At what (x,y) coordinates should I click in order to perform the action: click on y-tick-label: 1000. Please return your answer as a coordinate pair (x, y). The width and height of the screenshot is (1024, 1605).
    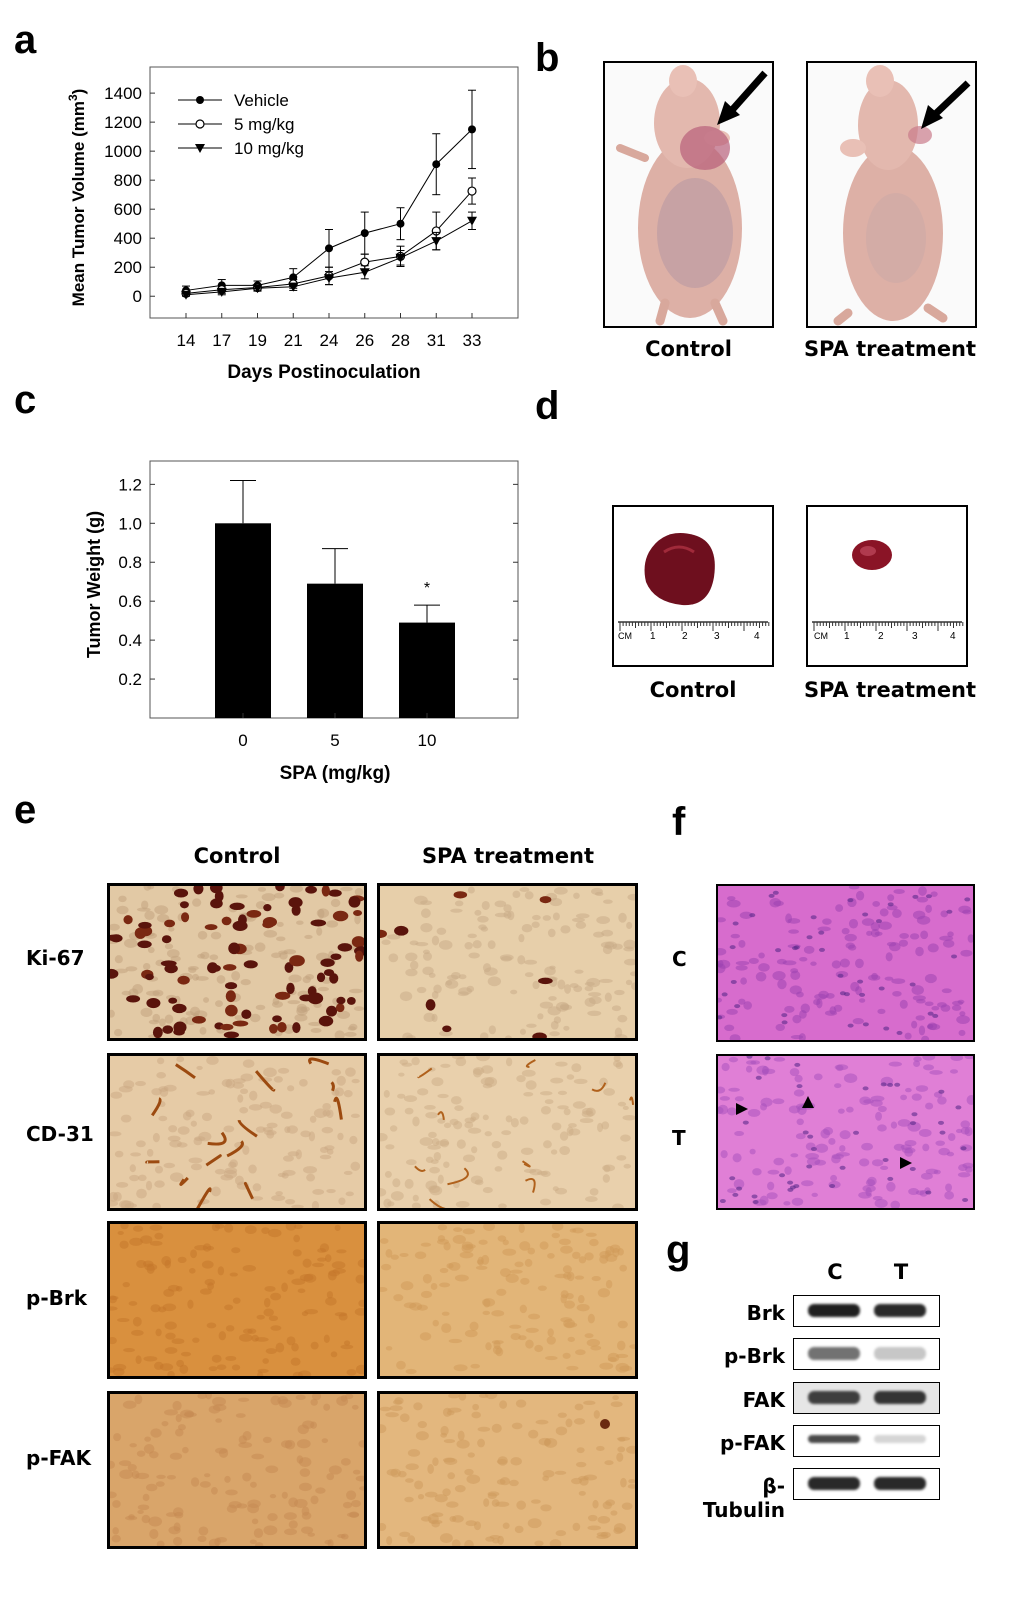
    Looking at the image, I should click on (123, 151).